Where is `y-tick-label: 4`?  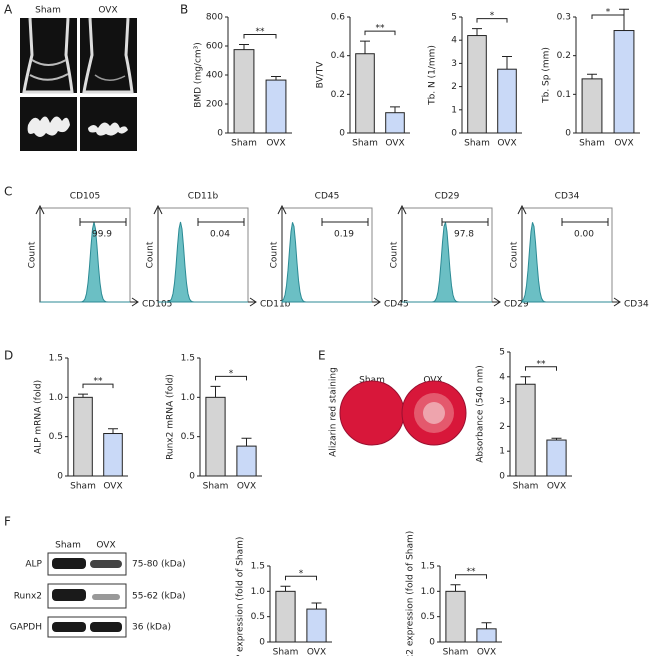 y-tick-label: 4 is located at coordinates (502, 377).